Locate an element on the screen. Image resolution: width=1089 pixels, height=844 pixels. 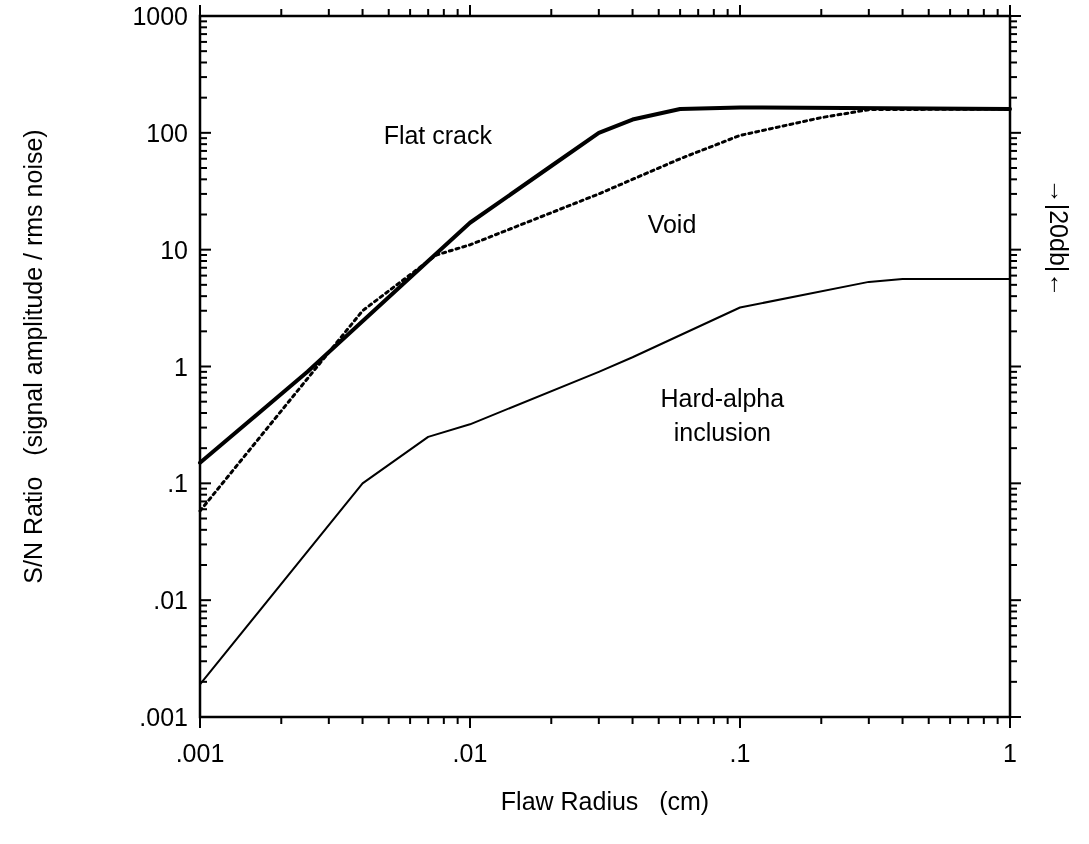
x-tick-label: 1 is located at coordinates (1010, 753).